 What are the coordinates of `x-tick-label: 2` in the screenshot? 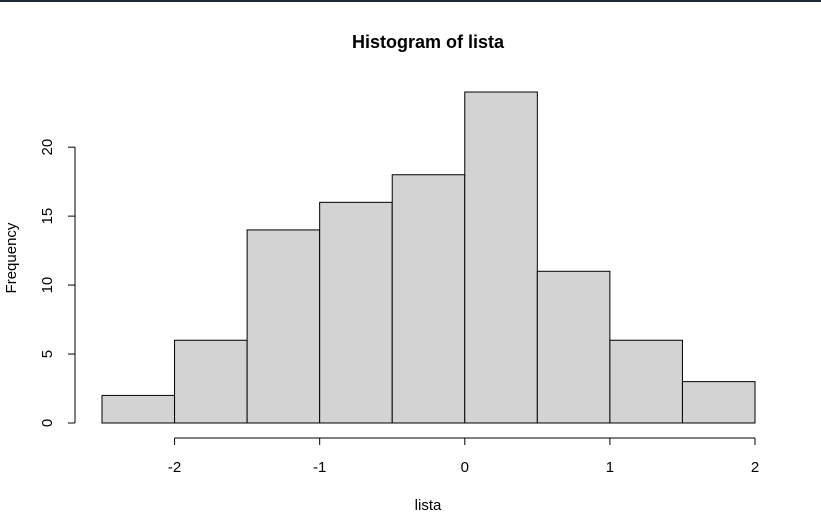 It's located at (755, 467).